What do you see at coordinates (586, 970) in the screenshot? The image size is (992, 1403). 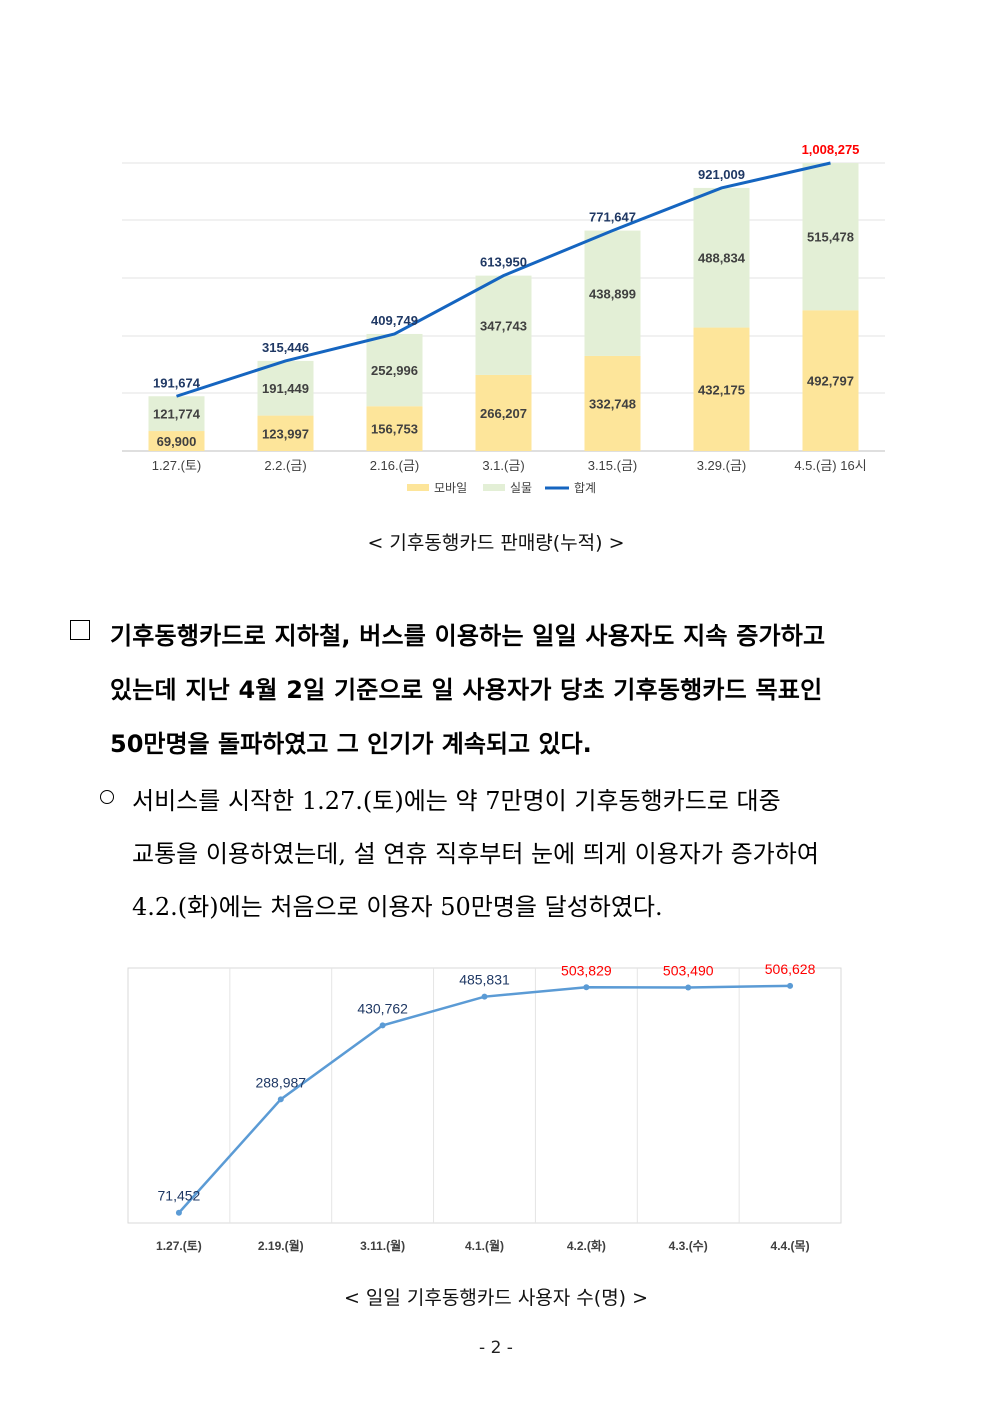 I see `data-label: 503,829` at bounding box center [586, 970].